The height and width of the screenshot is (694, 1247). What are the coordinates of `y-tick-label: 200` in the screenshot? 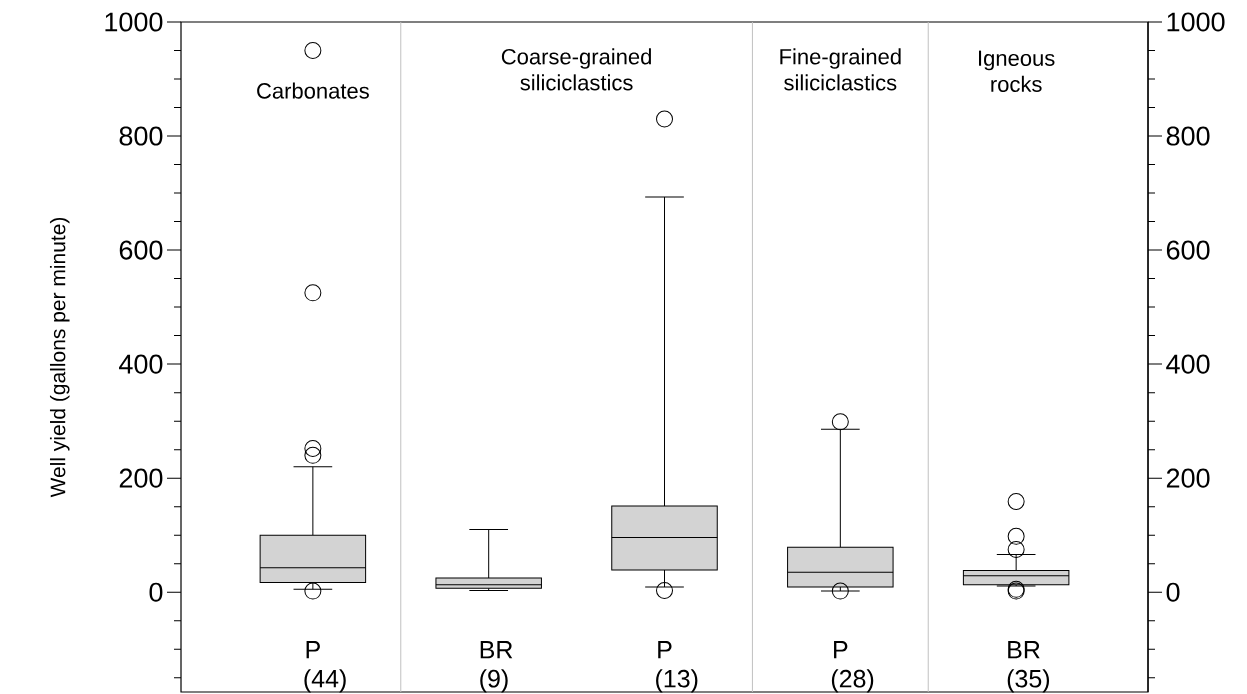 It's located at (141, 478).